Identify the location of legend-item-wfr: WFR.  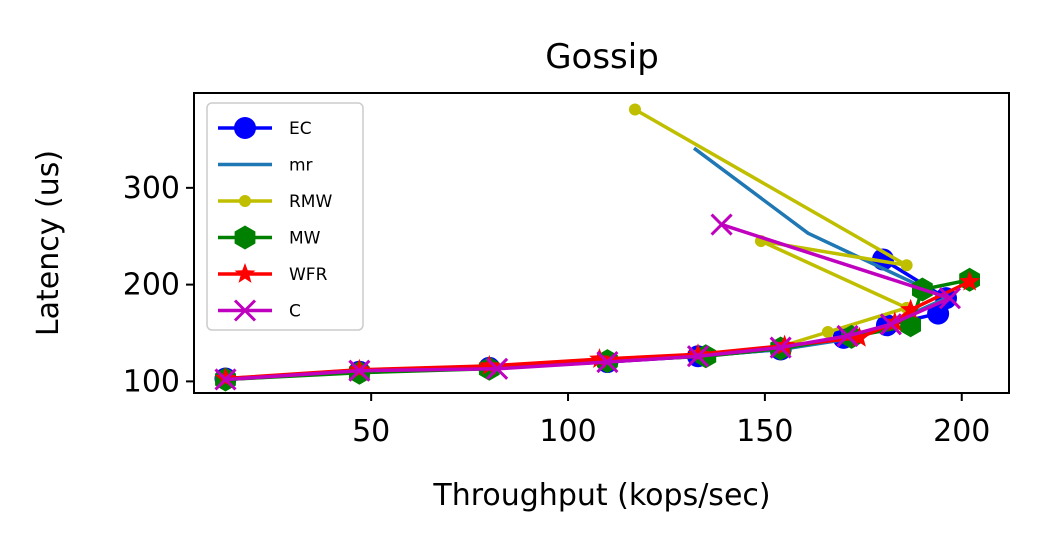
(273, 274).